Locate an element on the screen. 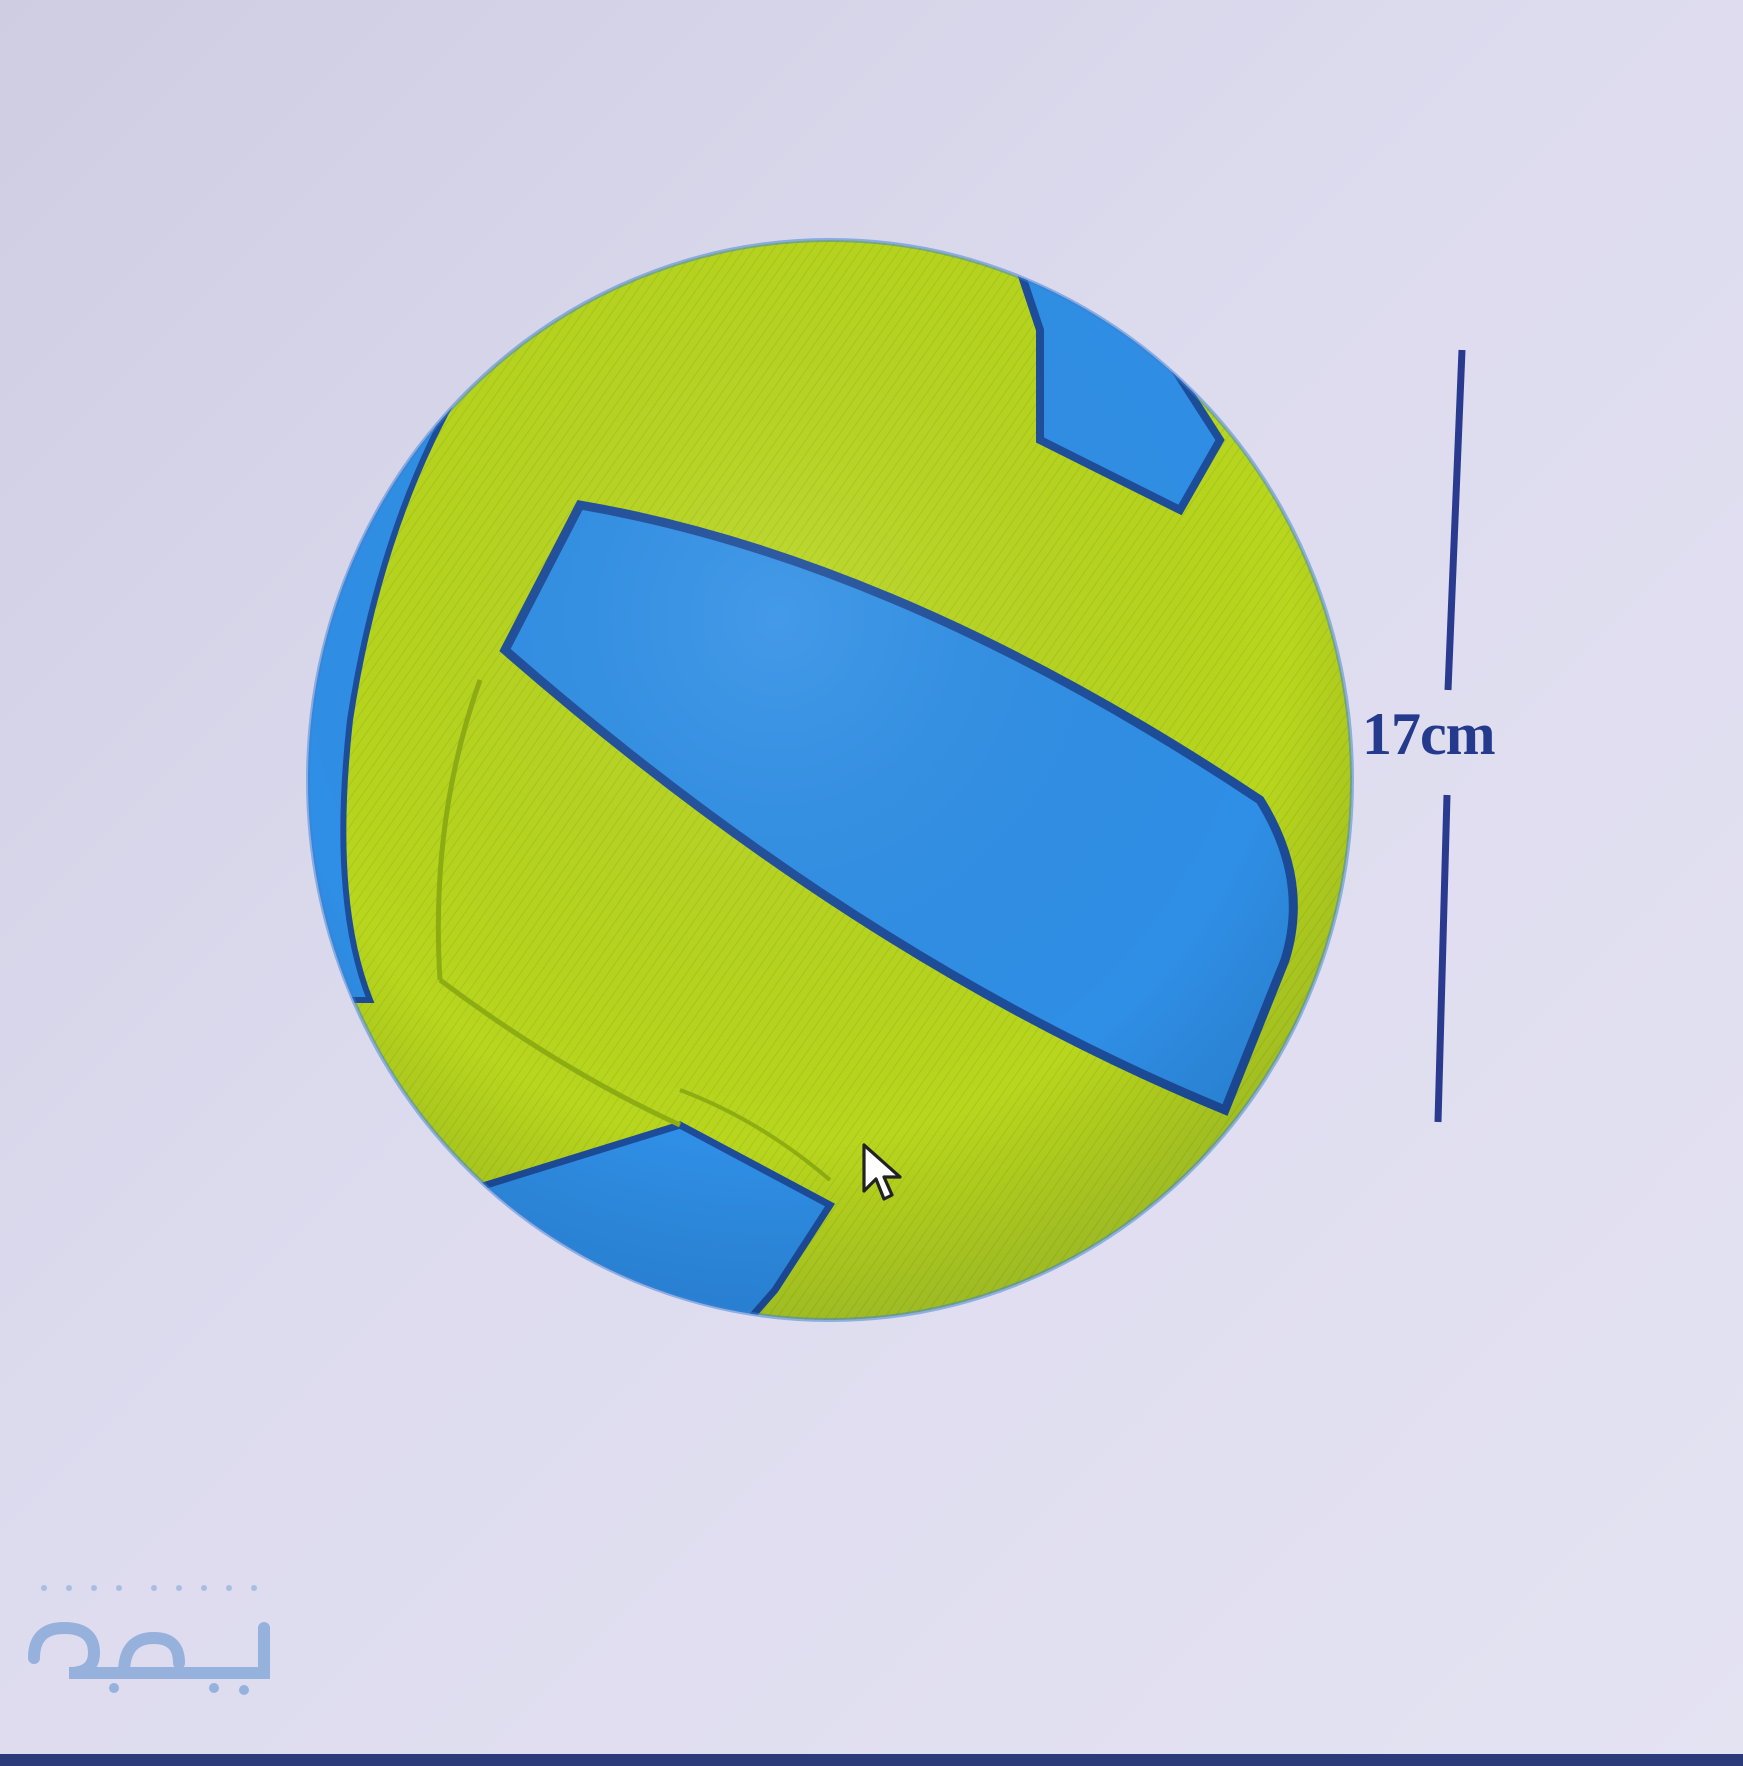 This screenshot has width=1743, height=1766. diameter-label: 17cm is located at coordinates (1429, 734).